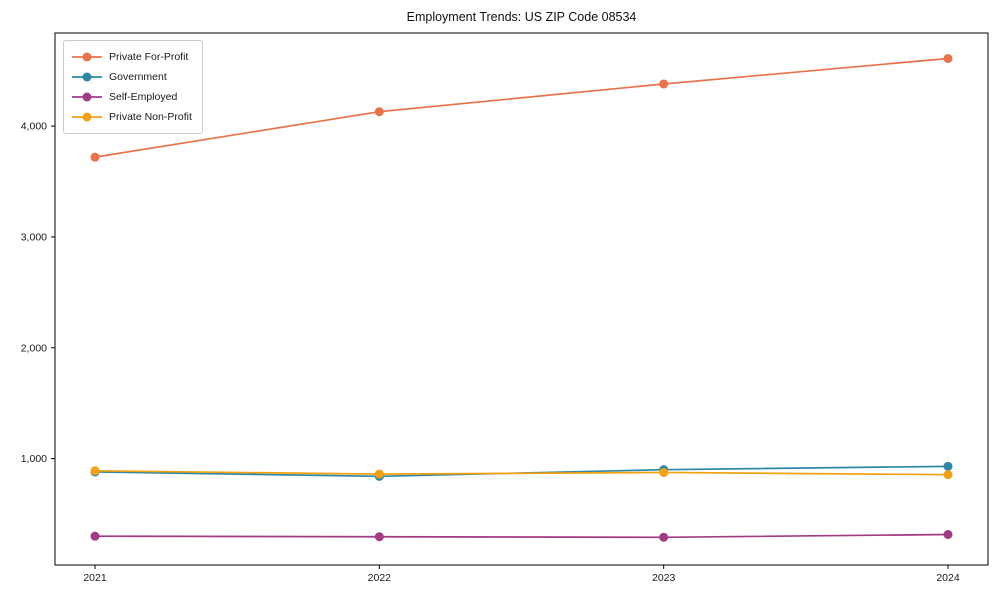 Image resolution: width=1000 pixels, height=600 pixels. I want to click on x-tick-label: 2022, so click(380, 578).